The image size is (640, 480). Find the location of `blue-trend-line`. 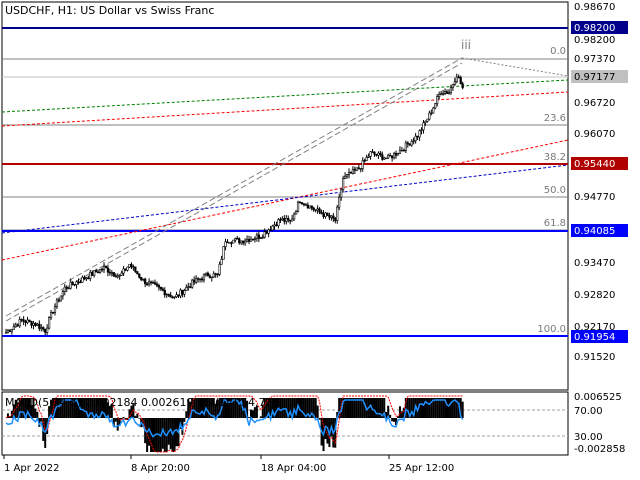

blue-trend-line is located at coordinates (285, 199).